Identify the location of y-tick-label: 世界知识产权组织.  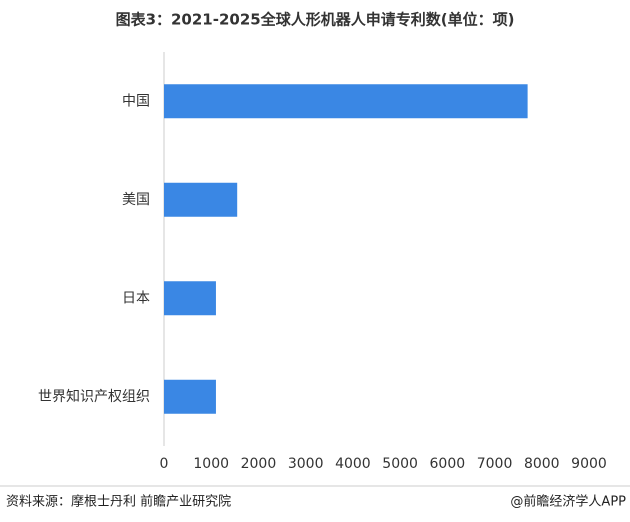
(94, 396).